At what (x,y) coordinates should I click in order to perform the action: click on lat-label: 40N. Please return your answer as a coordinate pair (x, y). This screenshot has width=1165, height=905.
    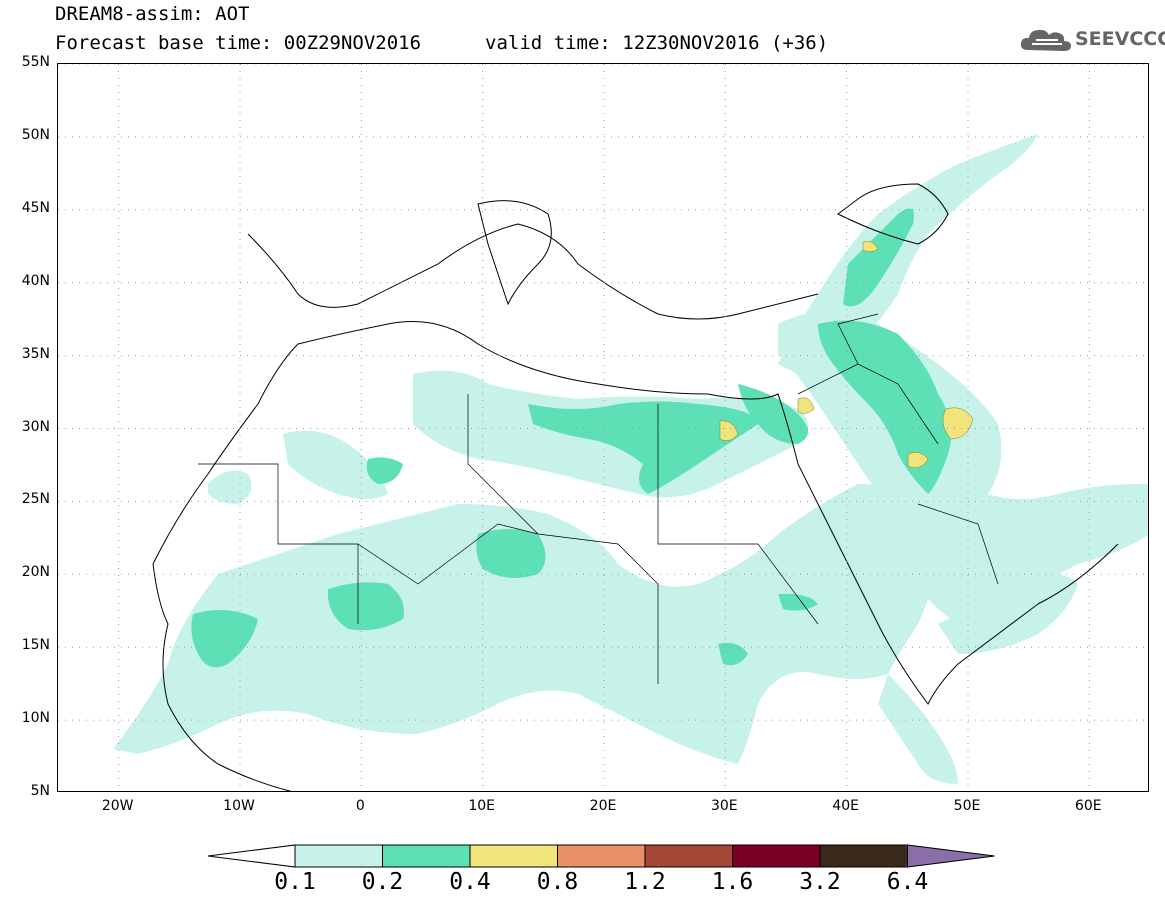
    Looking at the image, I should click on (35, 280).